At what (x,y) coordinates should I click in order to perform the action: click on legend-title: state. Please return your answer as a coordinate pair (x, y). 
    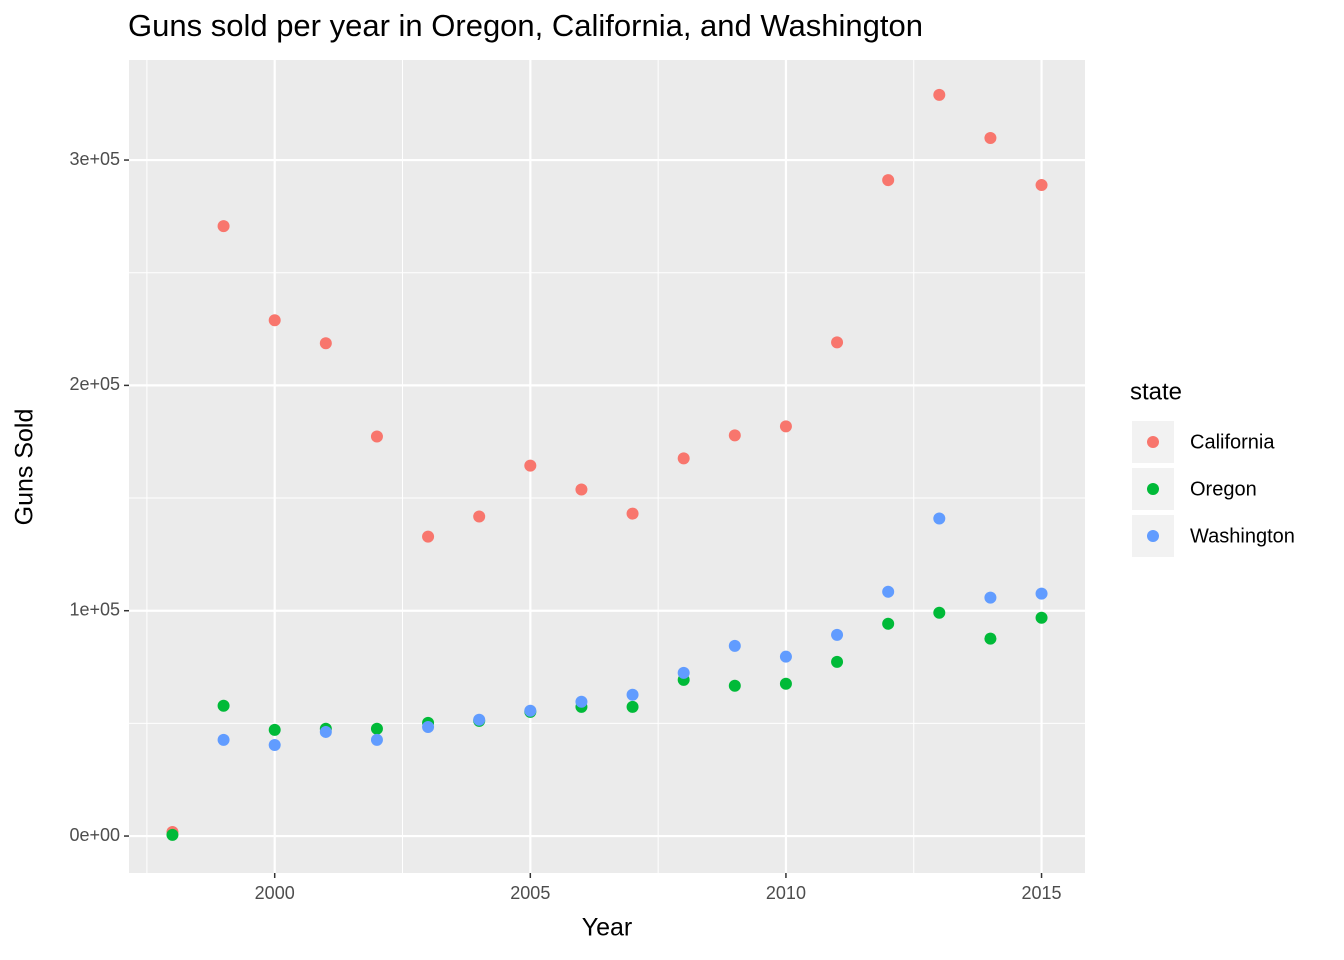
    Looking at the image, I should click on (1156, 391).